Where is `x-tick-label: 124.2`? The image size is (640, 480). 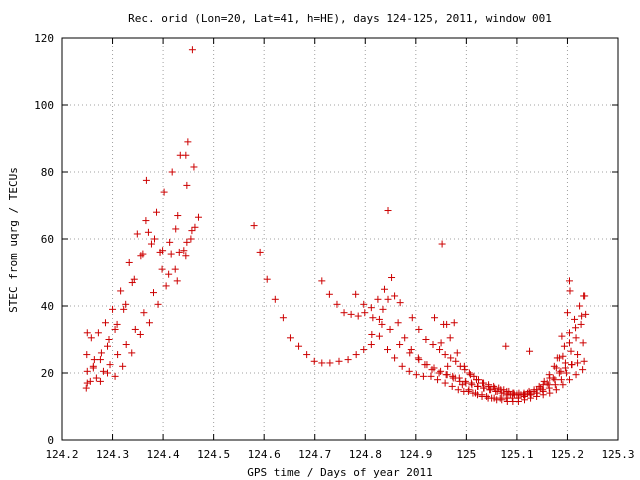 x-tick-label: 124.2 is located at coordinates (61, 454).